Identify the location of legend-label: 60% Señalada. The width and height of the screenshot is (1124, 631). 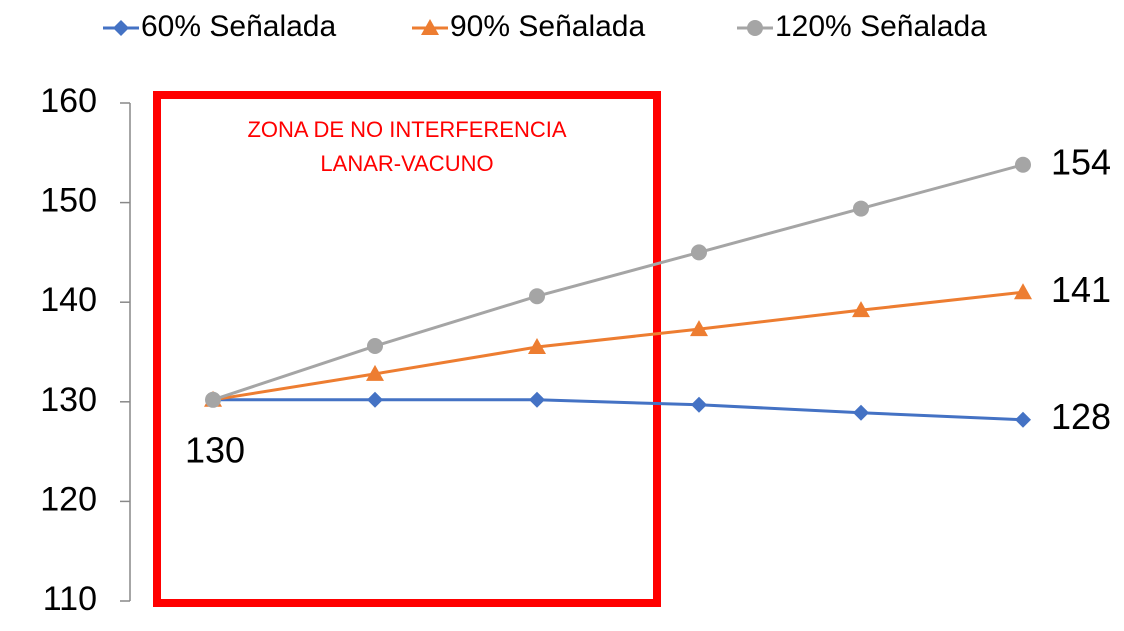
(238, 26).